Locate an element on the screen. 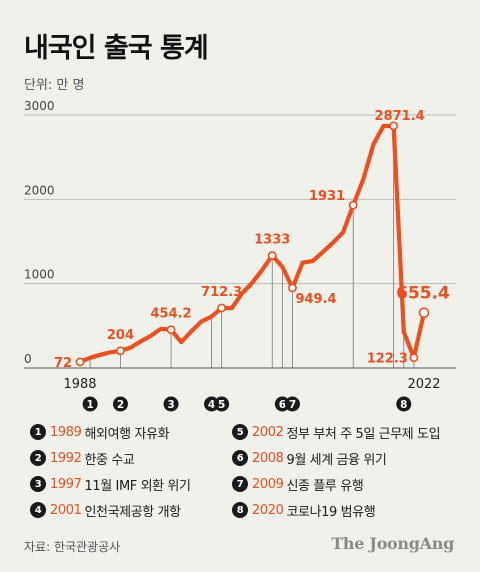 The height and width of the screenshot is (572, 480). legend-item-8: 8 2020 코로나19 범유행 is located at coordinates (304, 510).